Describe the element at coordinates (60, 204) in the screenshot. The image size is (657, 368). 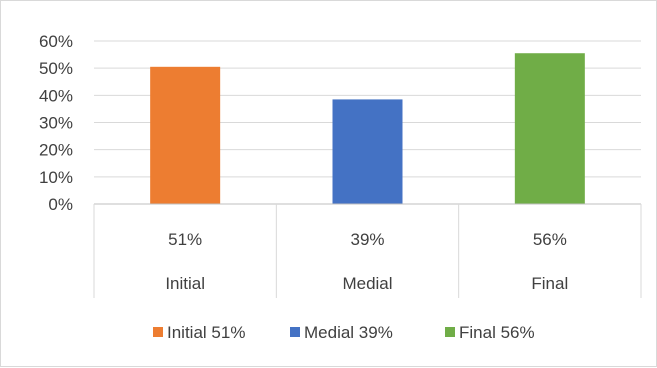
I see `y-tick-label: 0%` at that location.